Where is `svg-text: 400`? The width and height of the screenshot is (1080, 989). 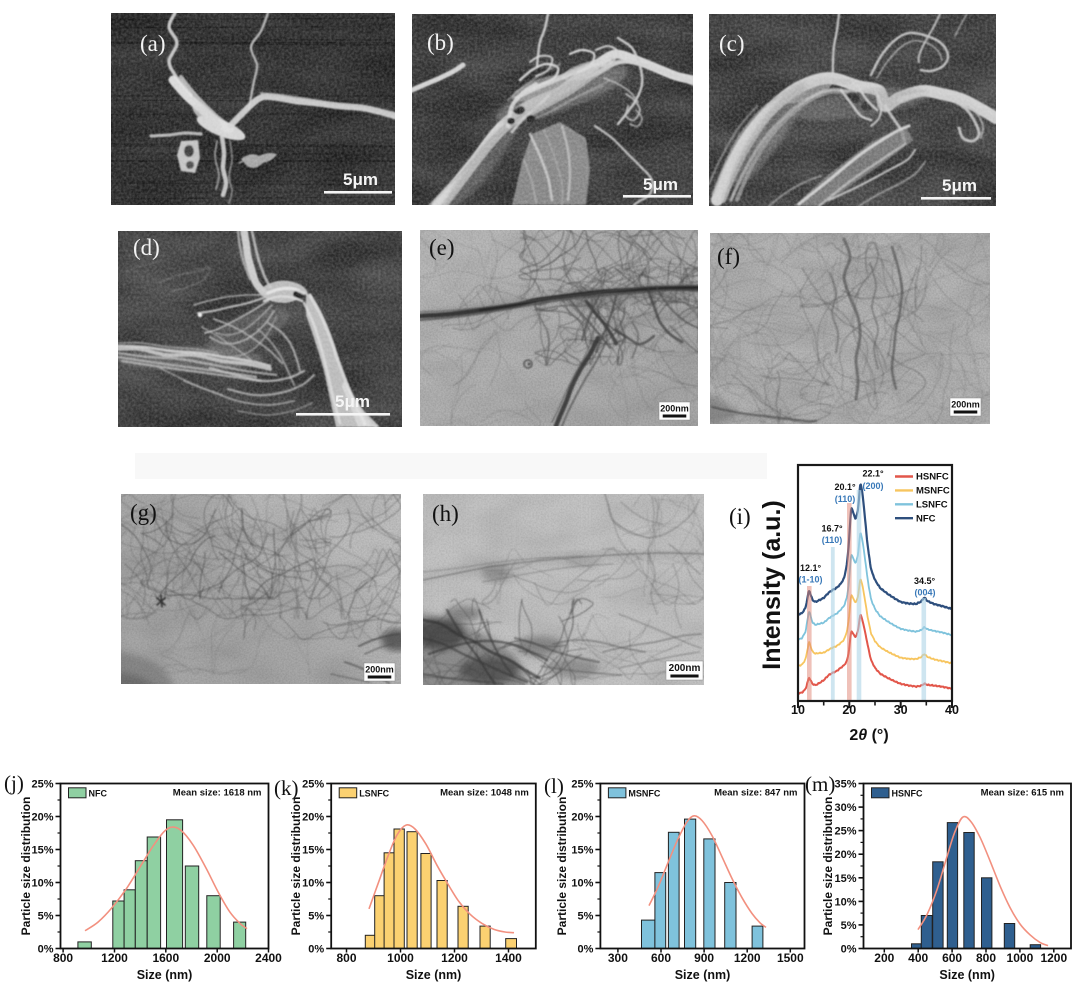
svg-text: 400 is located at coordinates (918, 958).